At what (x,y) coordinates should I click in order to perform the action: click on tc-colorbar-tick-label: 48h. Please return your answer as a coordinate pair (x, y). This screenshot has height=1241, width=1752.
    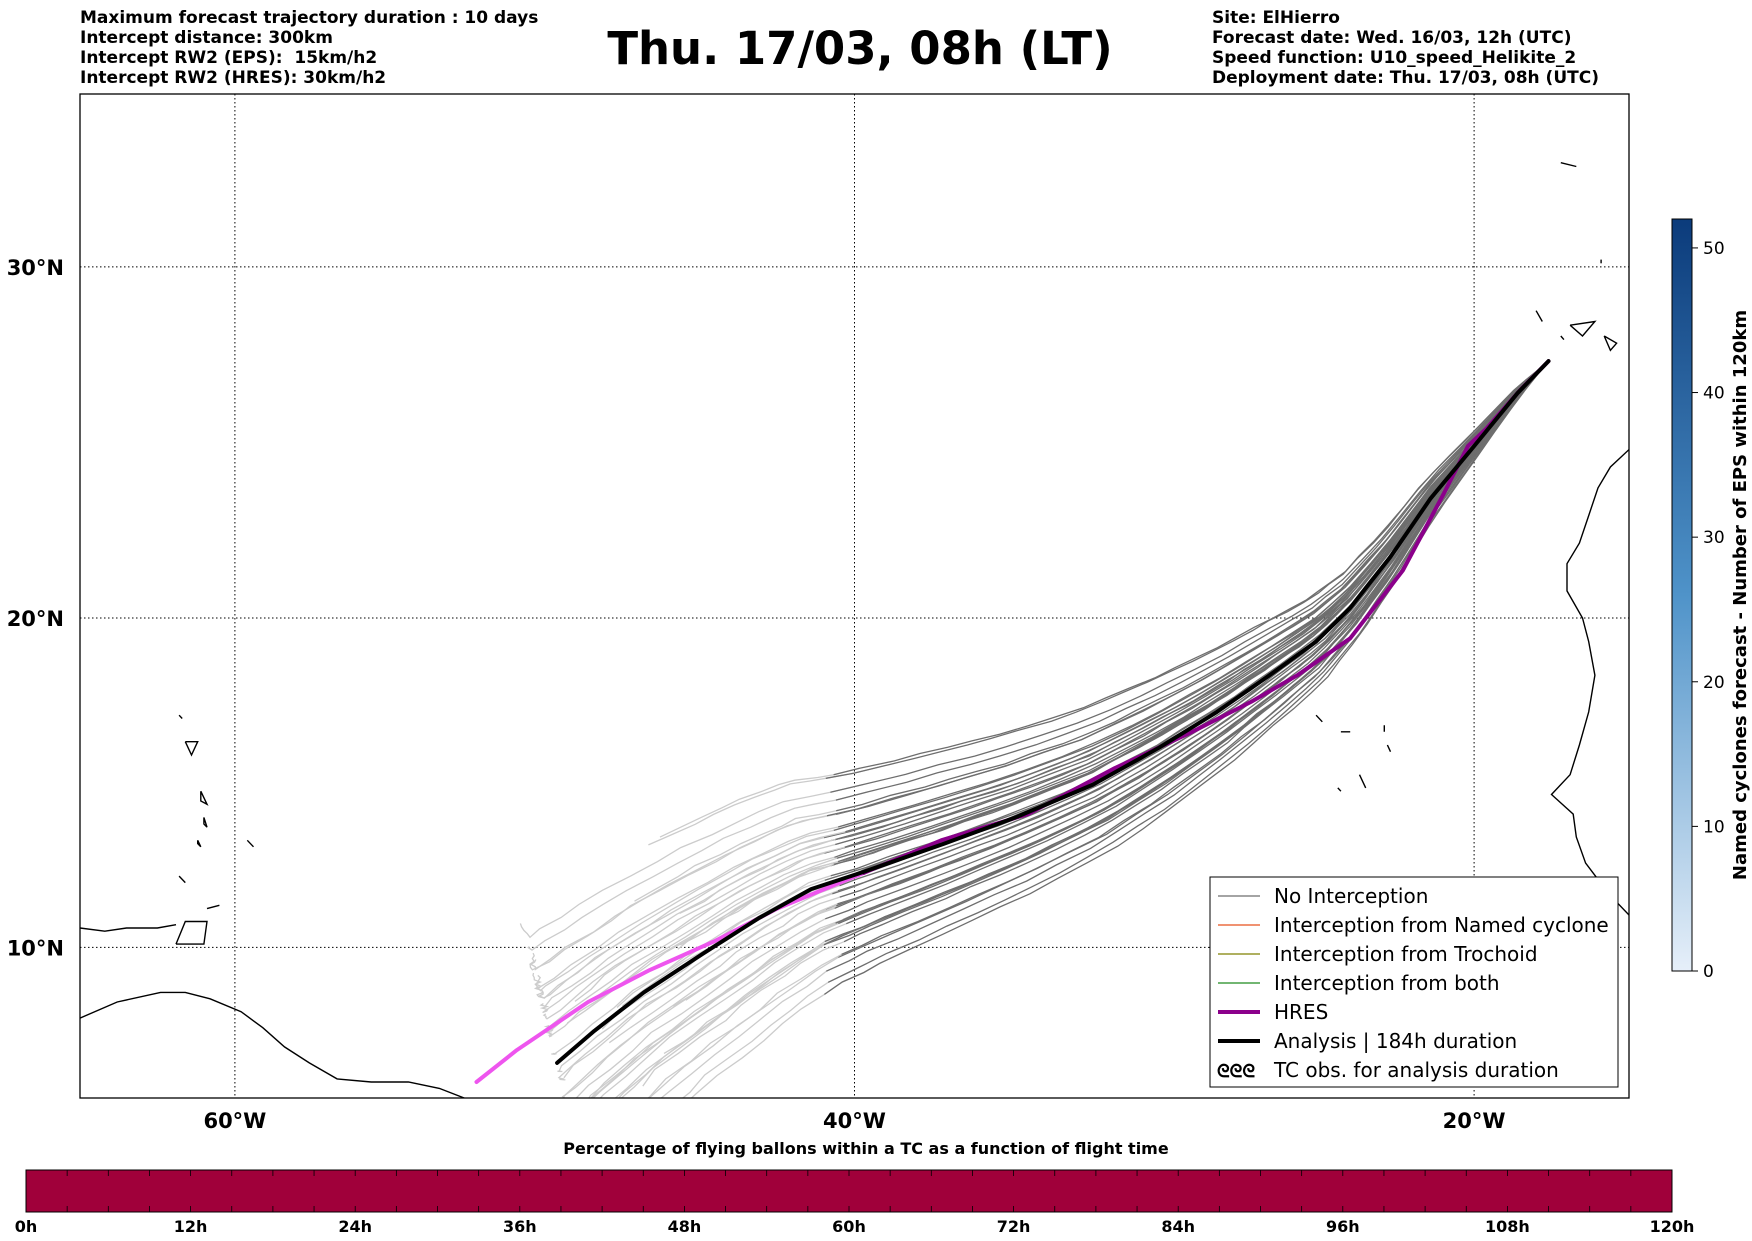
    Looking at the image, I should click on (685, 1226).